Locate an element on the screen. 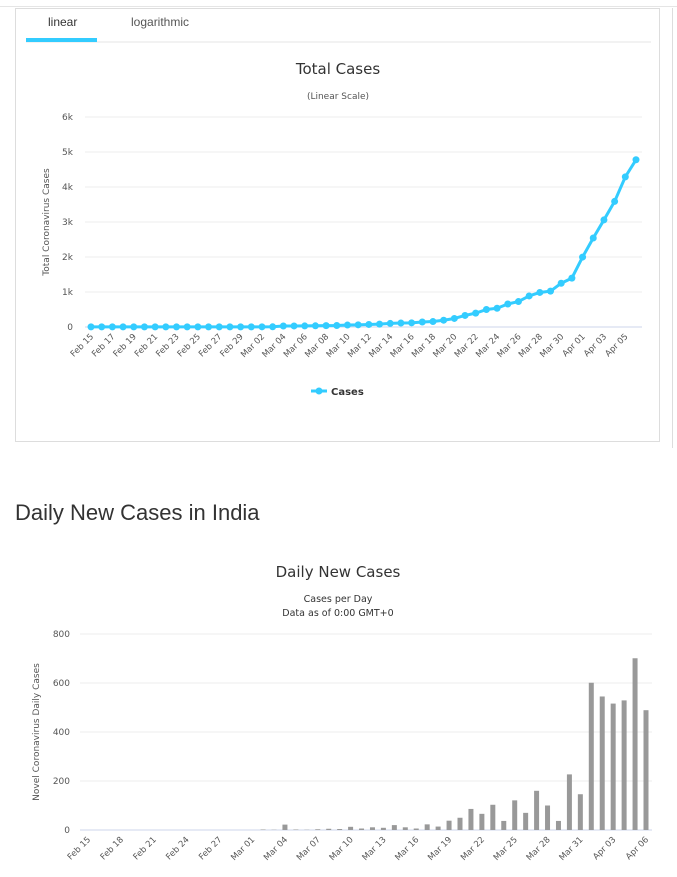  x-tick-label: Feb 21 is located at coordinates (144, 848).